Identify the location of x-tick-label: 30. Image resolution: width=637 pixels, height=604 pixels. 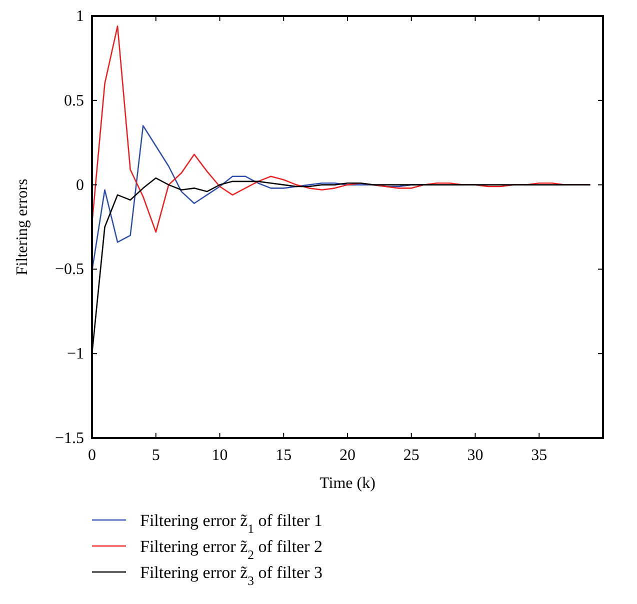
(475, 455).